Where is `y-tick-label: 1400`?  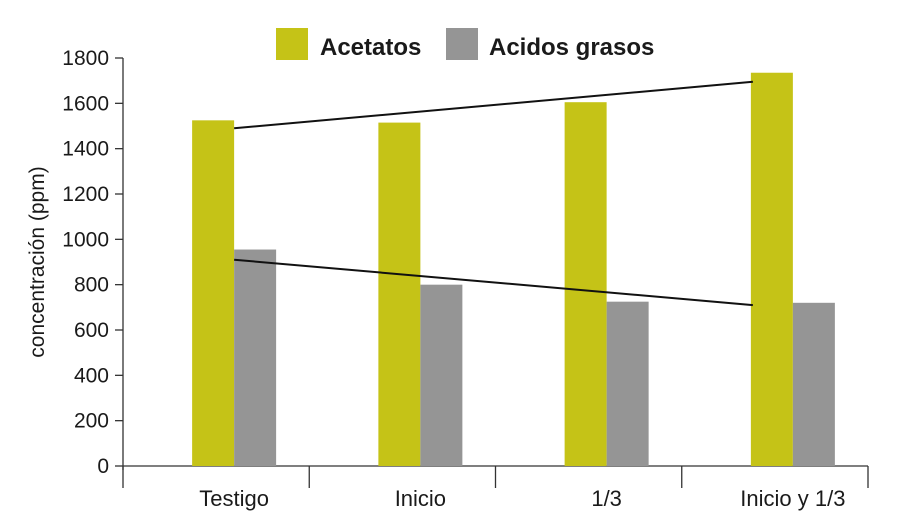 y-tick-label: 1400 is located at coordinates (85, 149).